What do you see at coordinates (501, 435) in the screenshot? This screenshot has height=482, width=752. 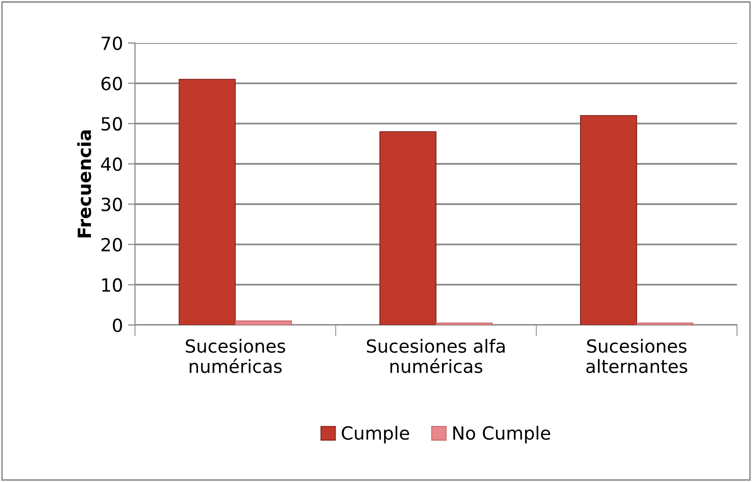 I see `legend-label: No Cumple` at bounding box center [501, 435].